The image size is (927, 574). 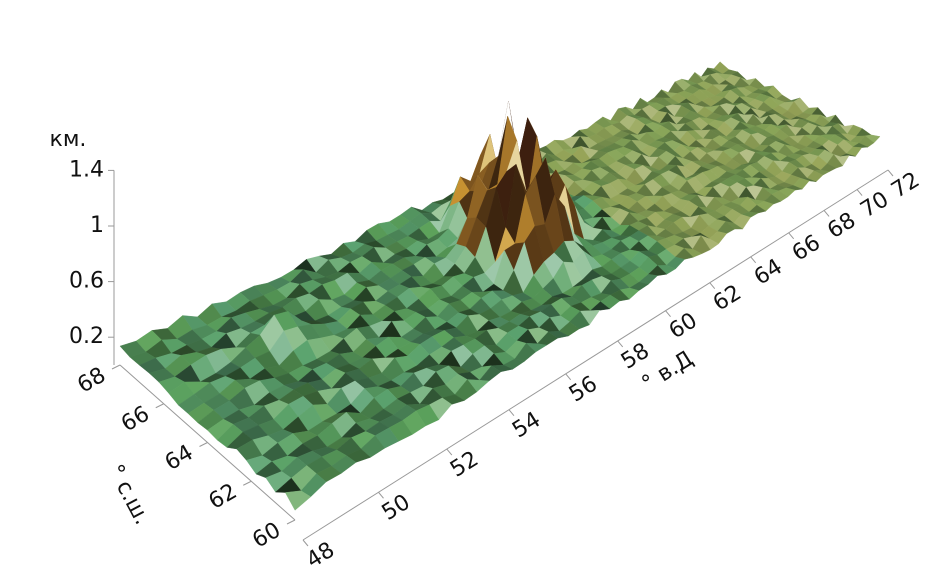 What do you see at coordinates (97, 225) in the screenshot?
I see `z-tick-label: 1` at bounding box center [97, 225].